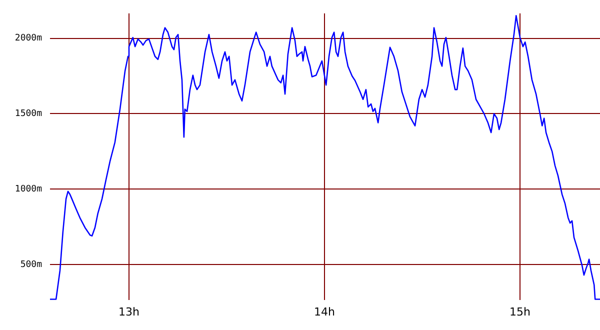 This screenshot has width=600, height=330. What do you see at coordinates (129, 311) in the screenshot?
I see `x-tick-label: 13h` at bounding box center [129, 311].